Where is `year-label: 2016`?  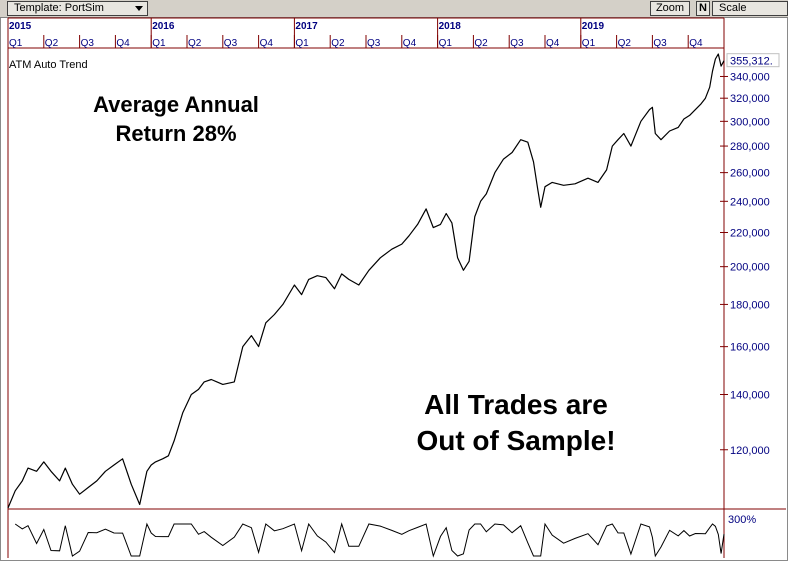 year-label: 2016 is located at coordinates (163, 26).